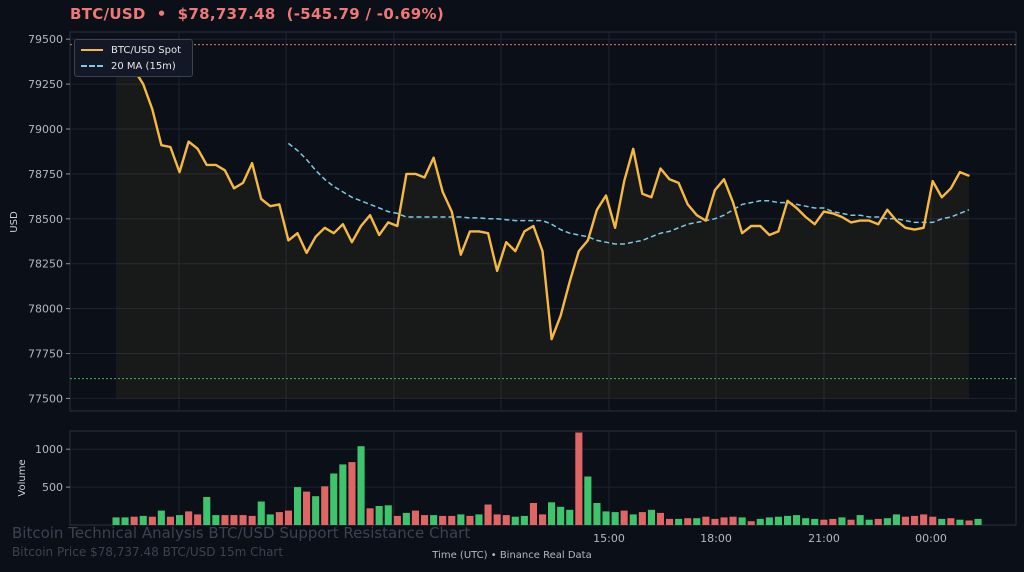 The height and width of the screenshot is (572, 1024). I want to click on x-tick-label: 00:00, so click(931, 538).